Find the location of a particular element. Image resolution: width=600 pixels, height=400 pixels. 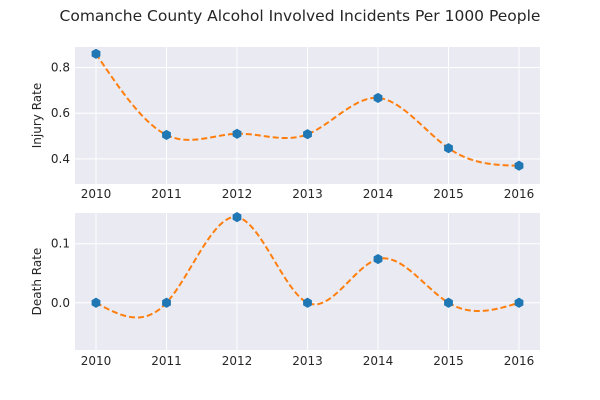

y-tick-label: 0.0 is located at coordinates (60, 303).